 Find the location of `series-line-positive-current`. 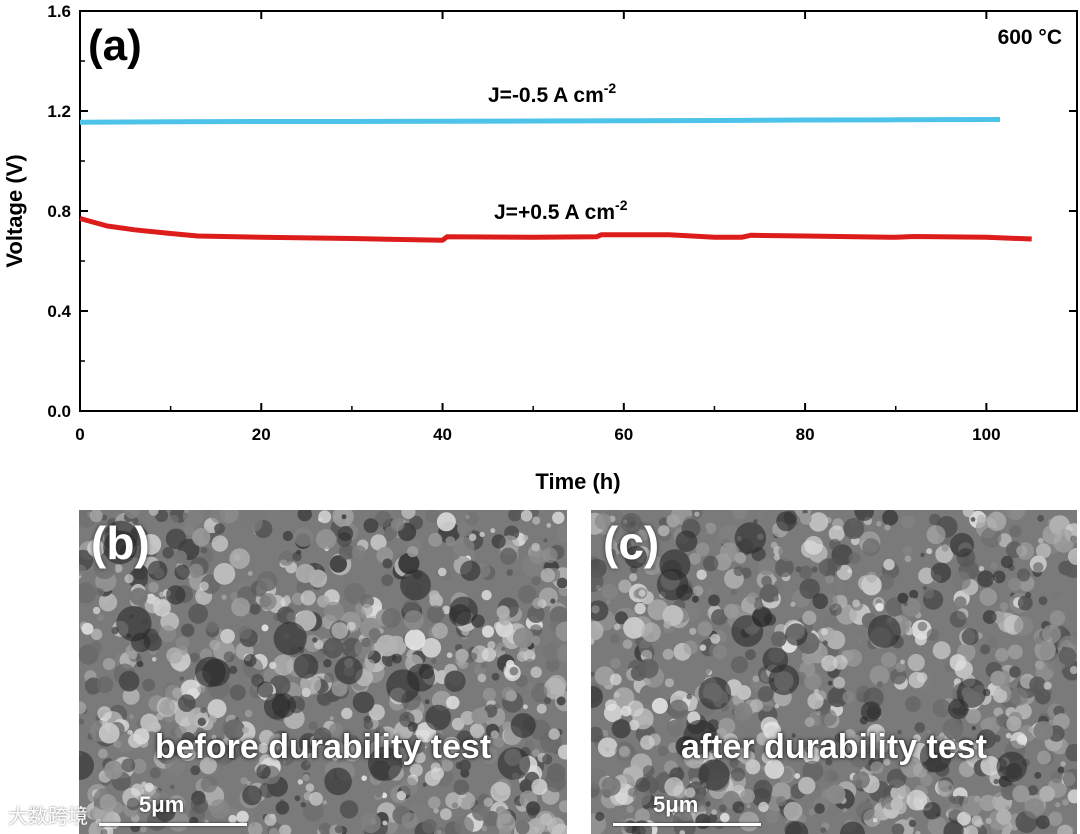

series-line-positive-current is located at coordinates (555, 229).